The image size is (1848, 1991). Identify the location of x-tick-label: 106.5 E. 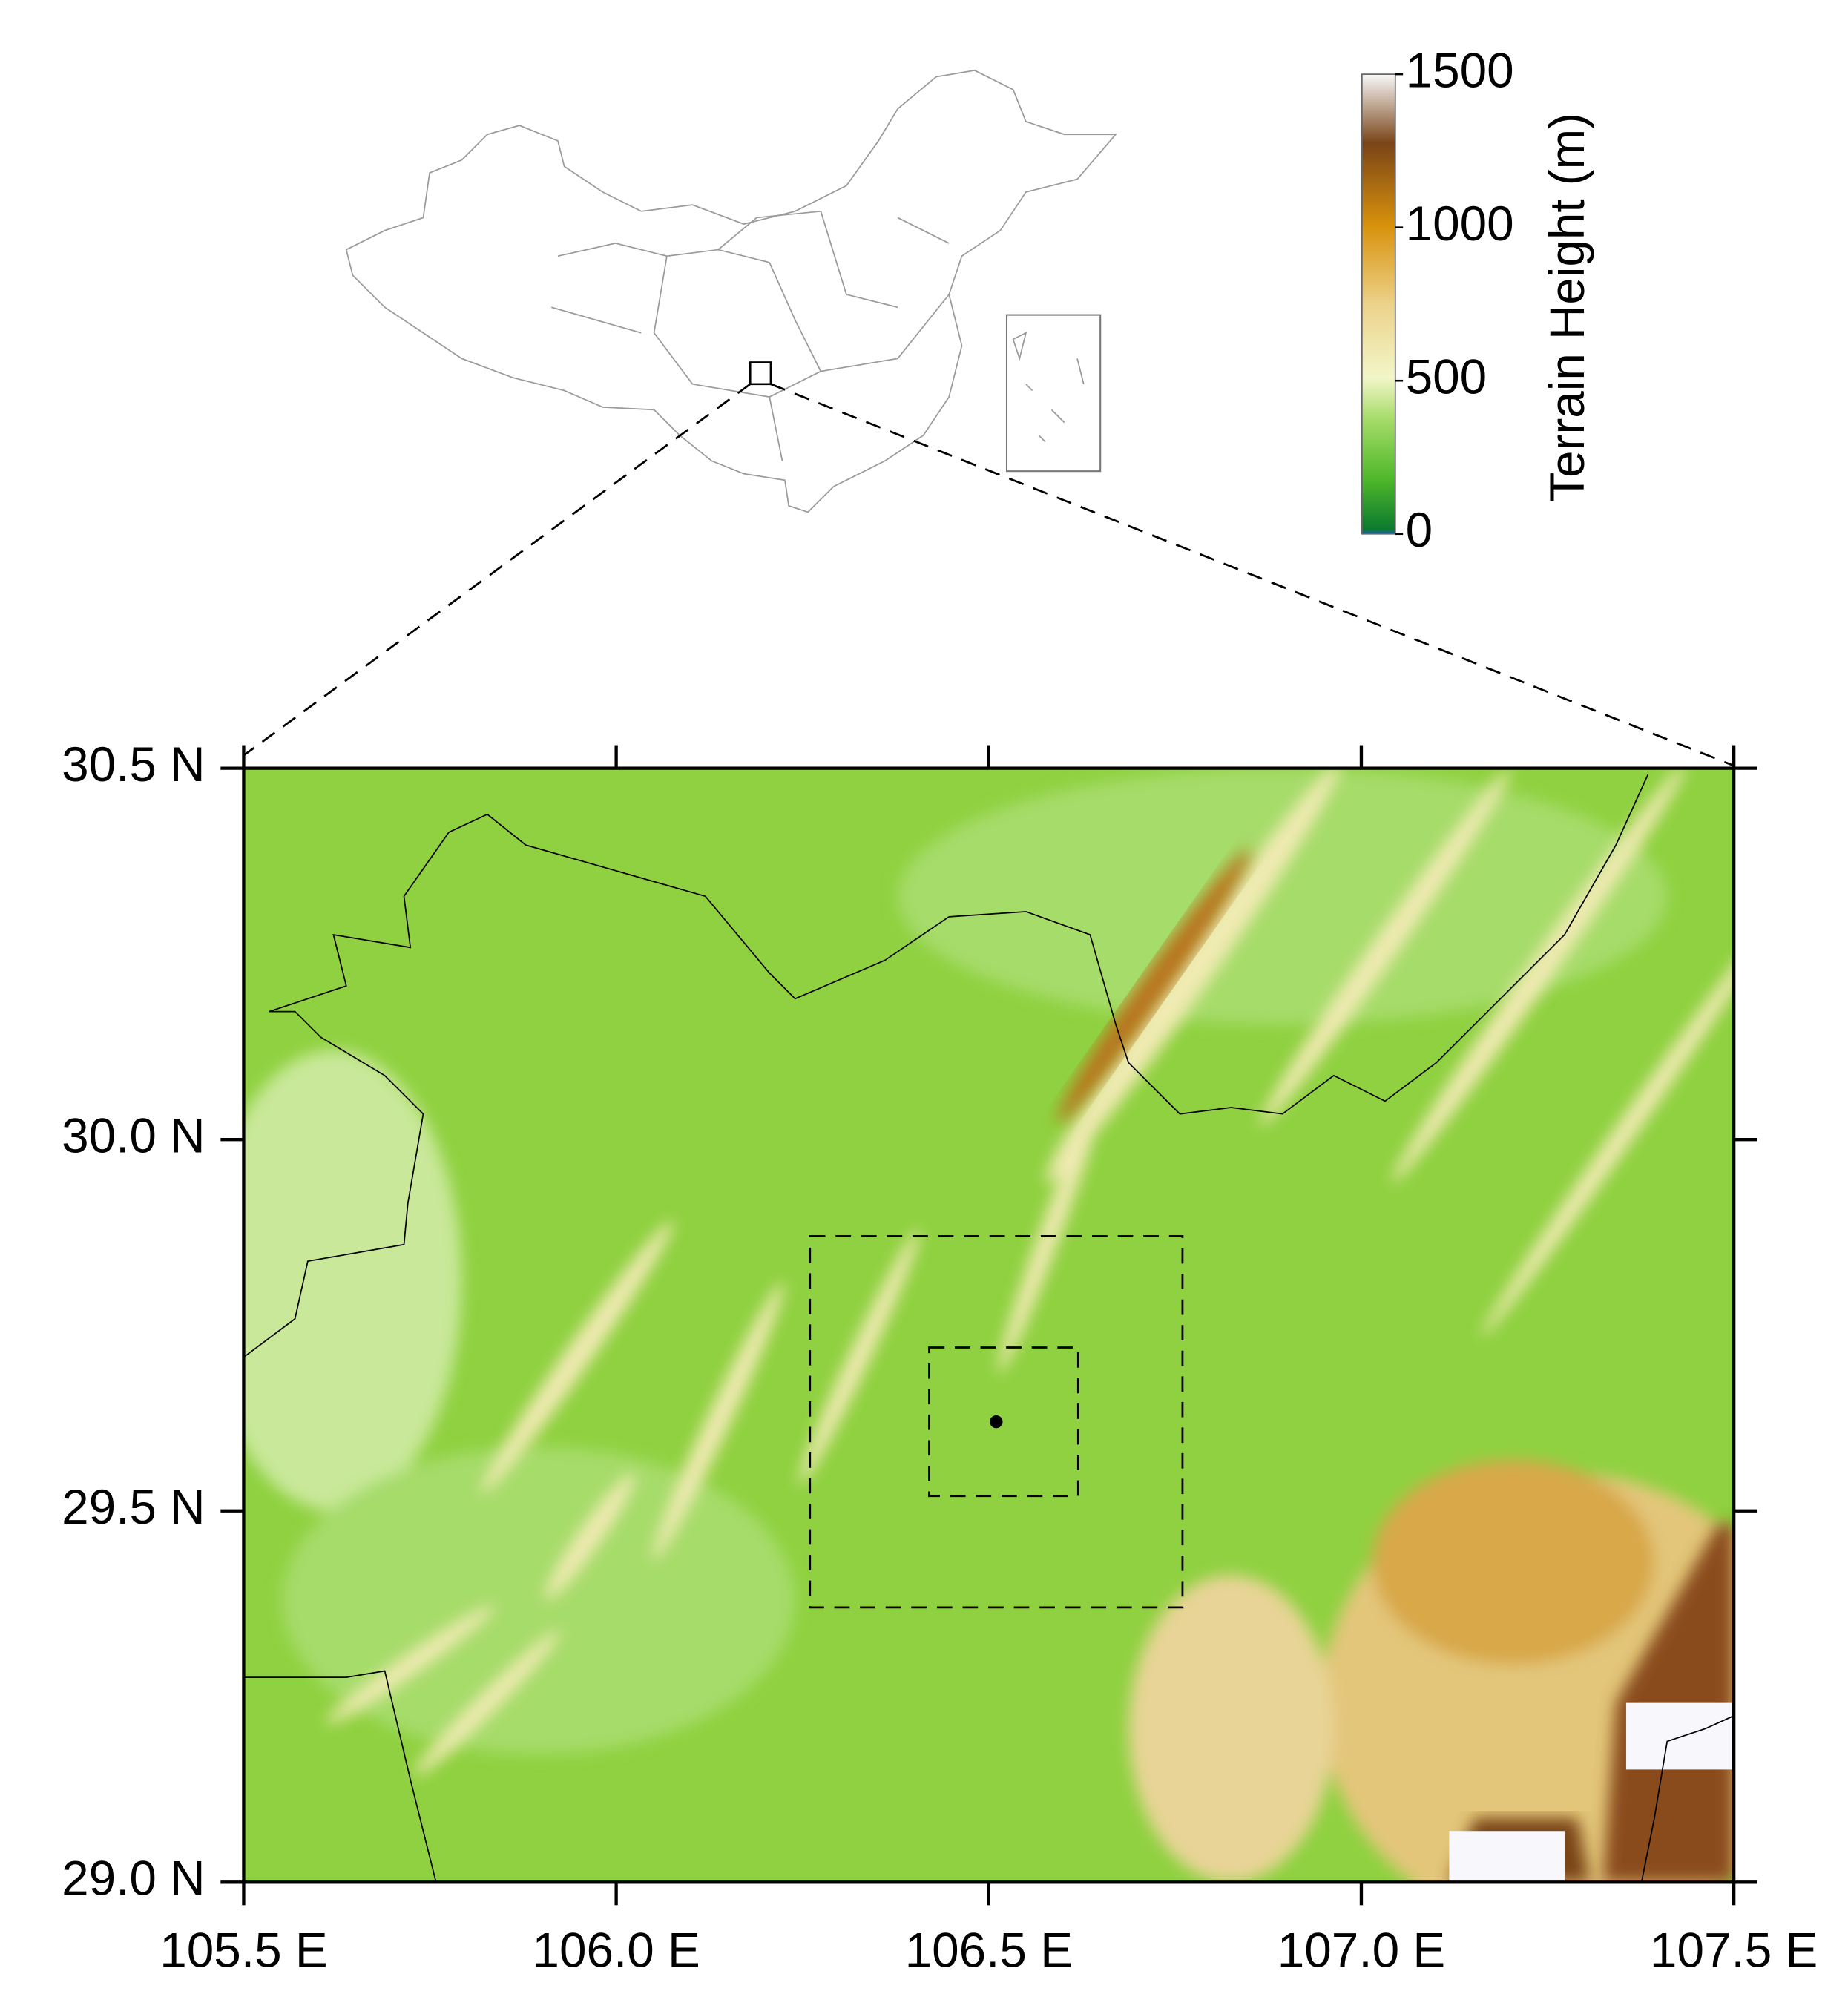
(989, 1950).